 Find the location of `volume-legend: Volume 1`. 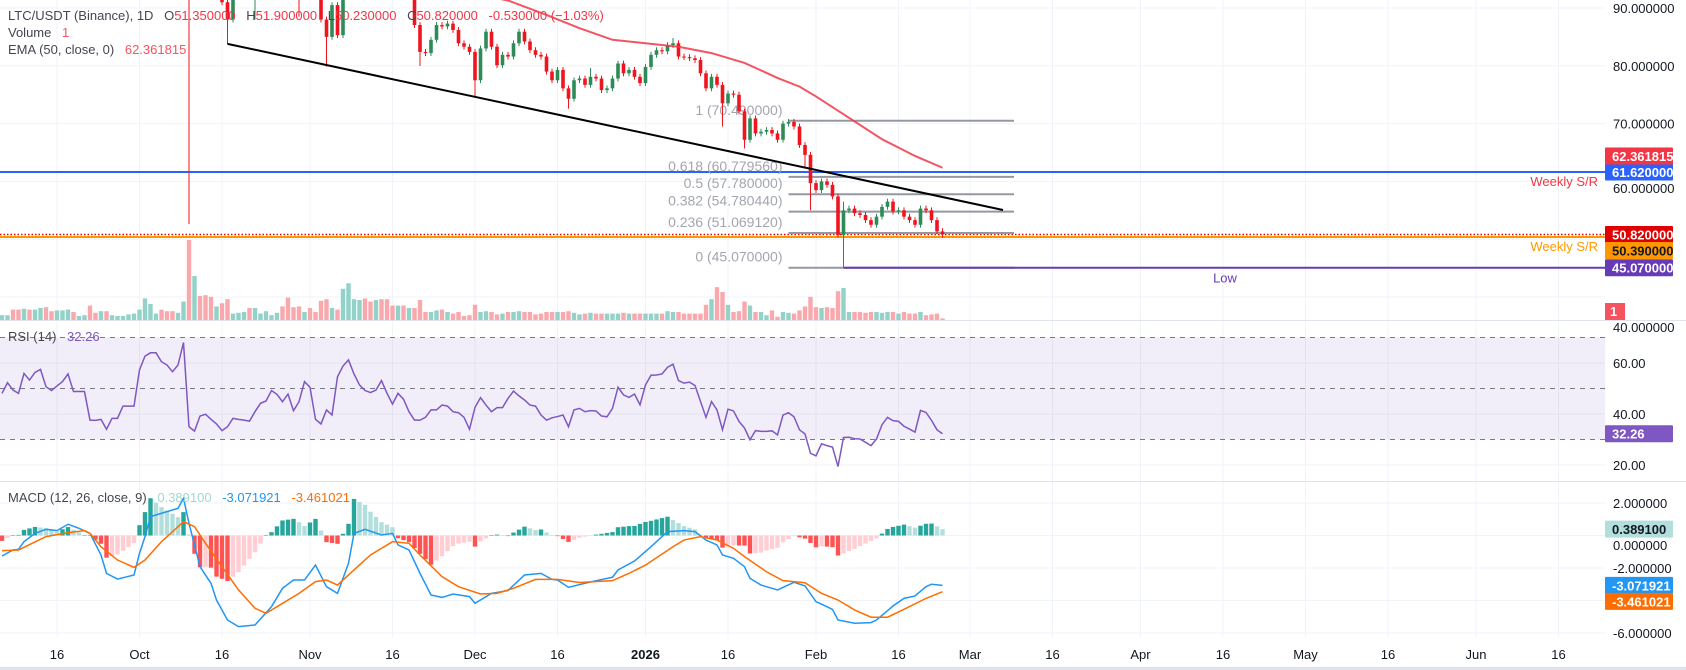

volume-legend: Volume 1 is located at coordinates (306, 32).